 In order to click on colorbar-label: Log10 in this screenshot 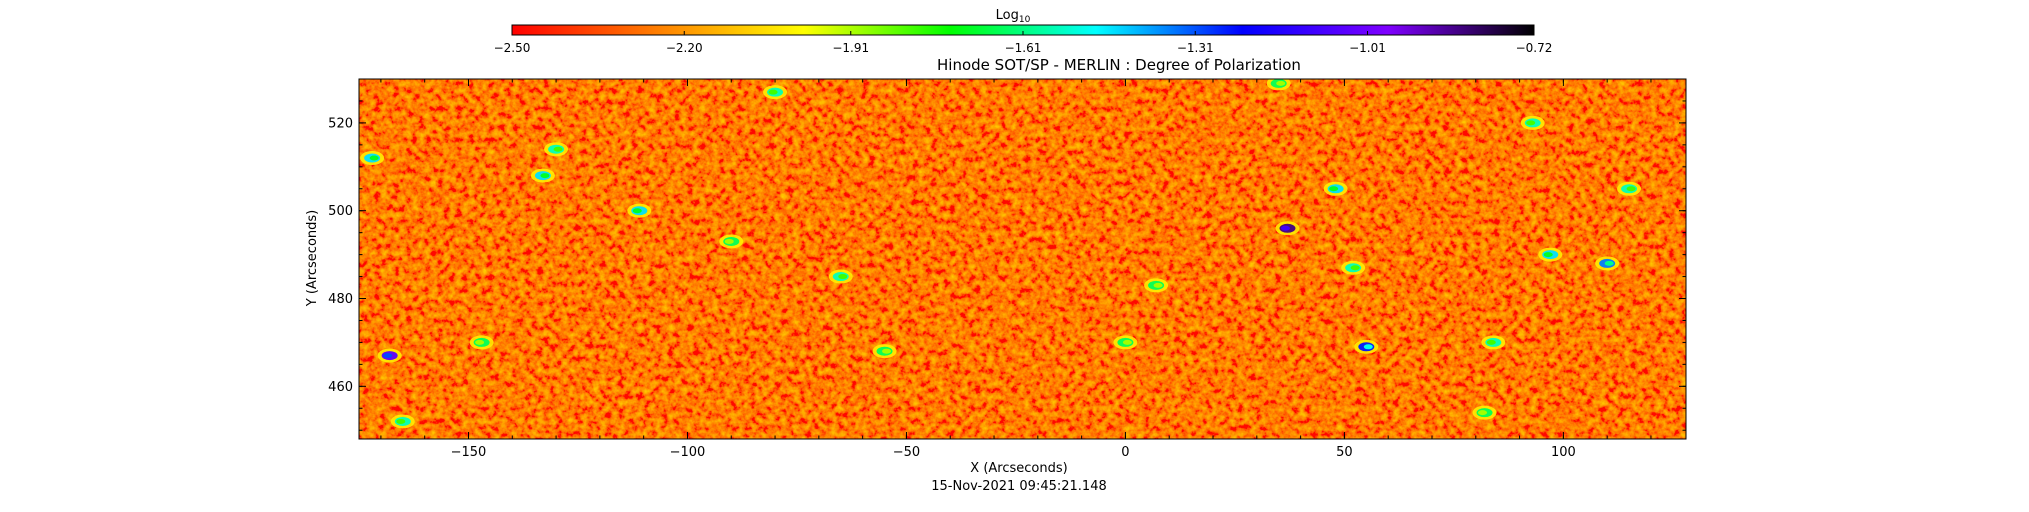, I will do `click(1013, 16)`.